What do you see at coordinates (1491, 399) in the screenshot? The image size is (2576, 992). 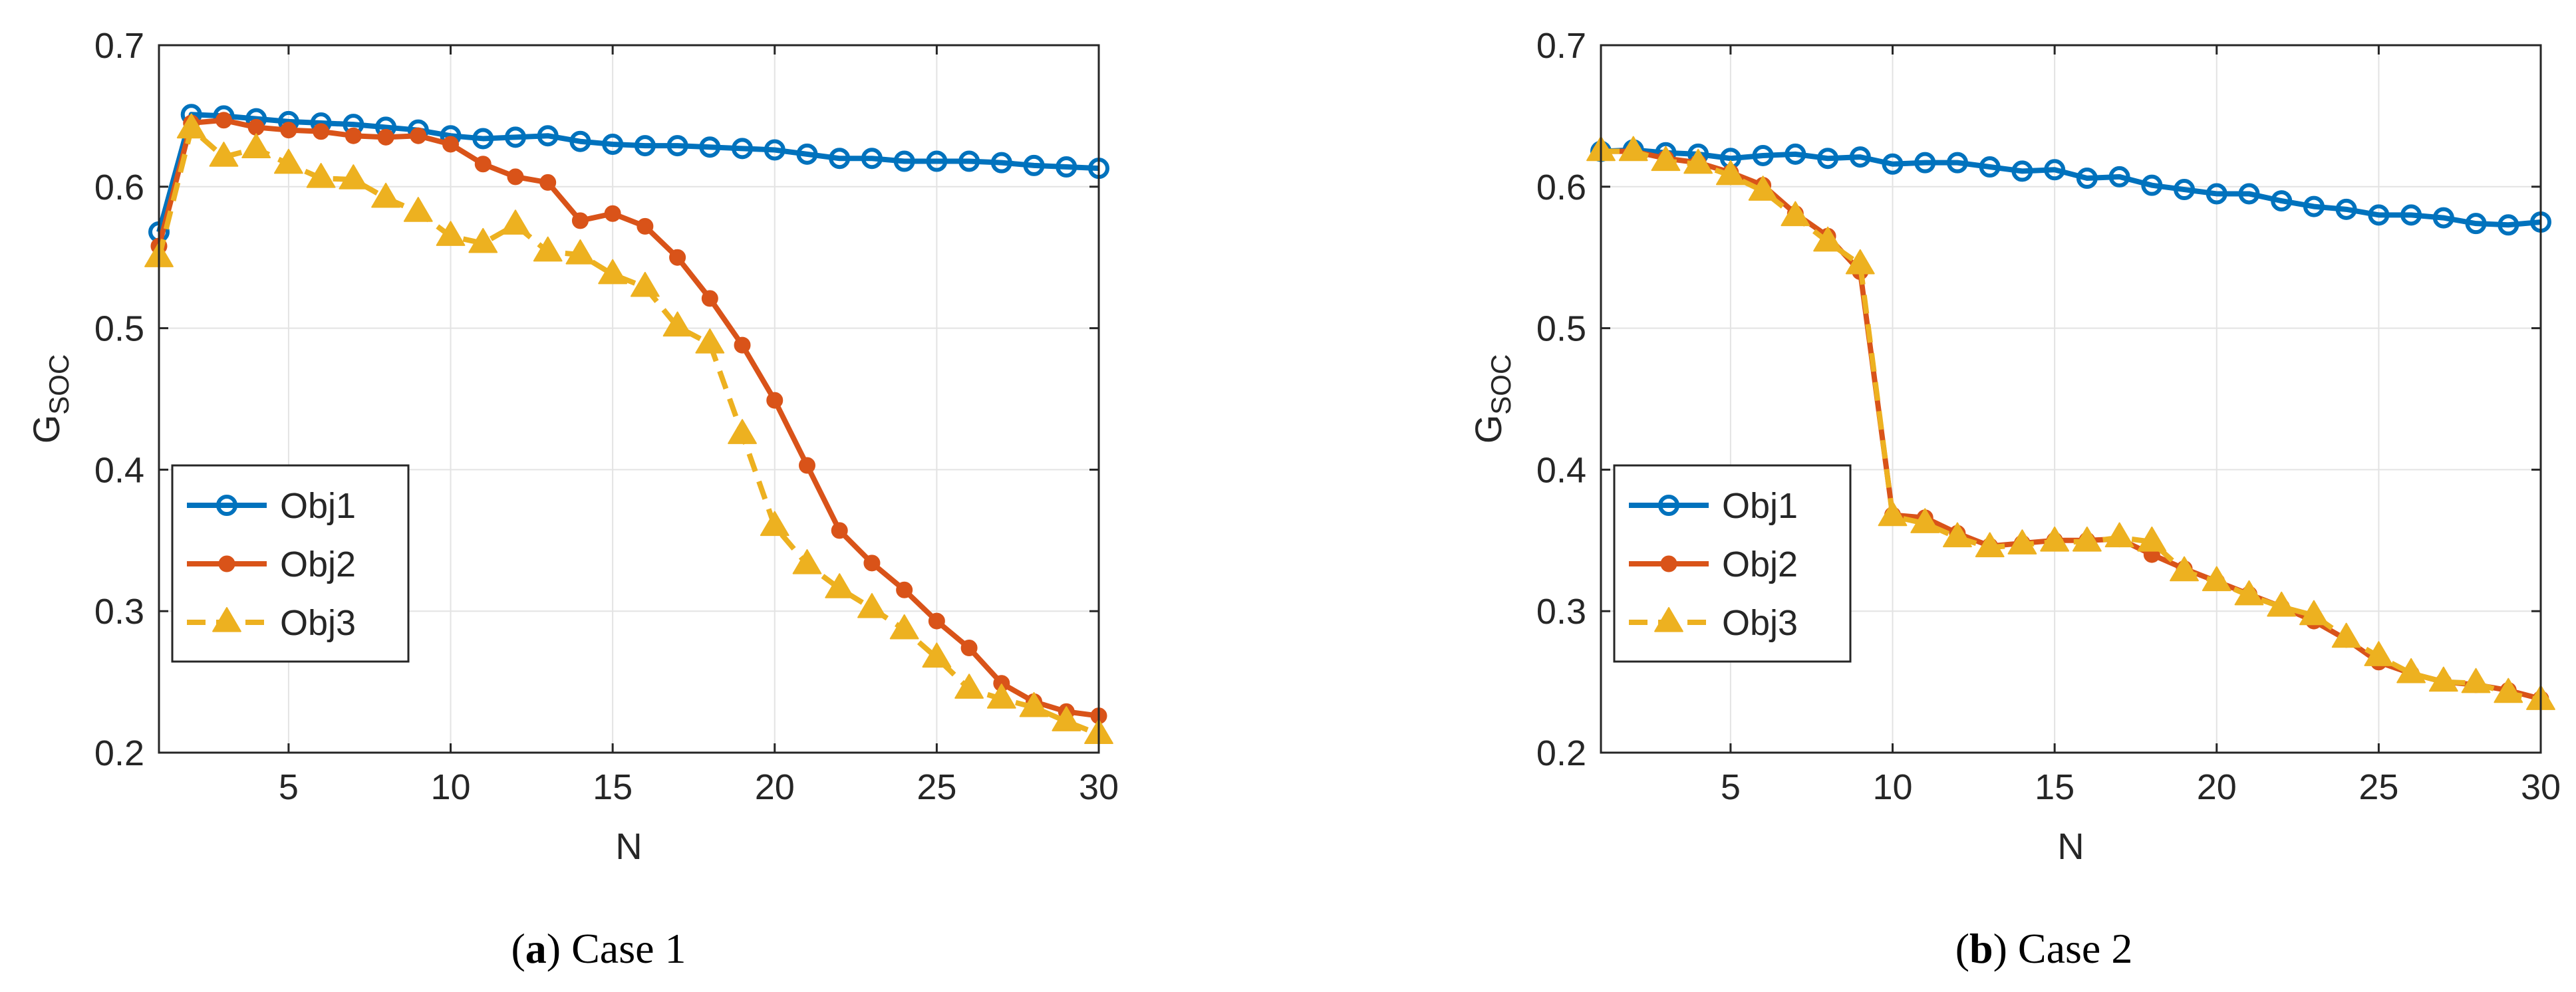 I see `y-axis-label: GSOC` at bounding box center [1491, 399].